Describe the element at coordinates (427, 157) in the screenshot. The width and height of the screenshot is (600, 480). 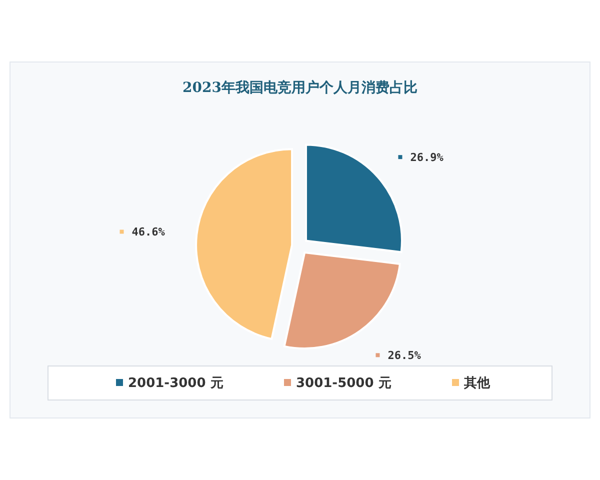
I see `data-label: 26.9%` at that location.